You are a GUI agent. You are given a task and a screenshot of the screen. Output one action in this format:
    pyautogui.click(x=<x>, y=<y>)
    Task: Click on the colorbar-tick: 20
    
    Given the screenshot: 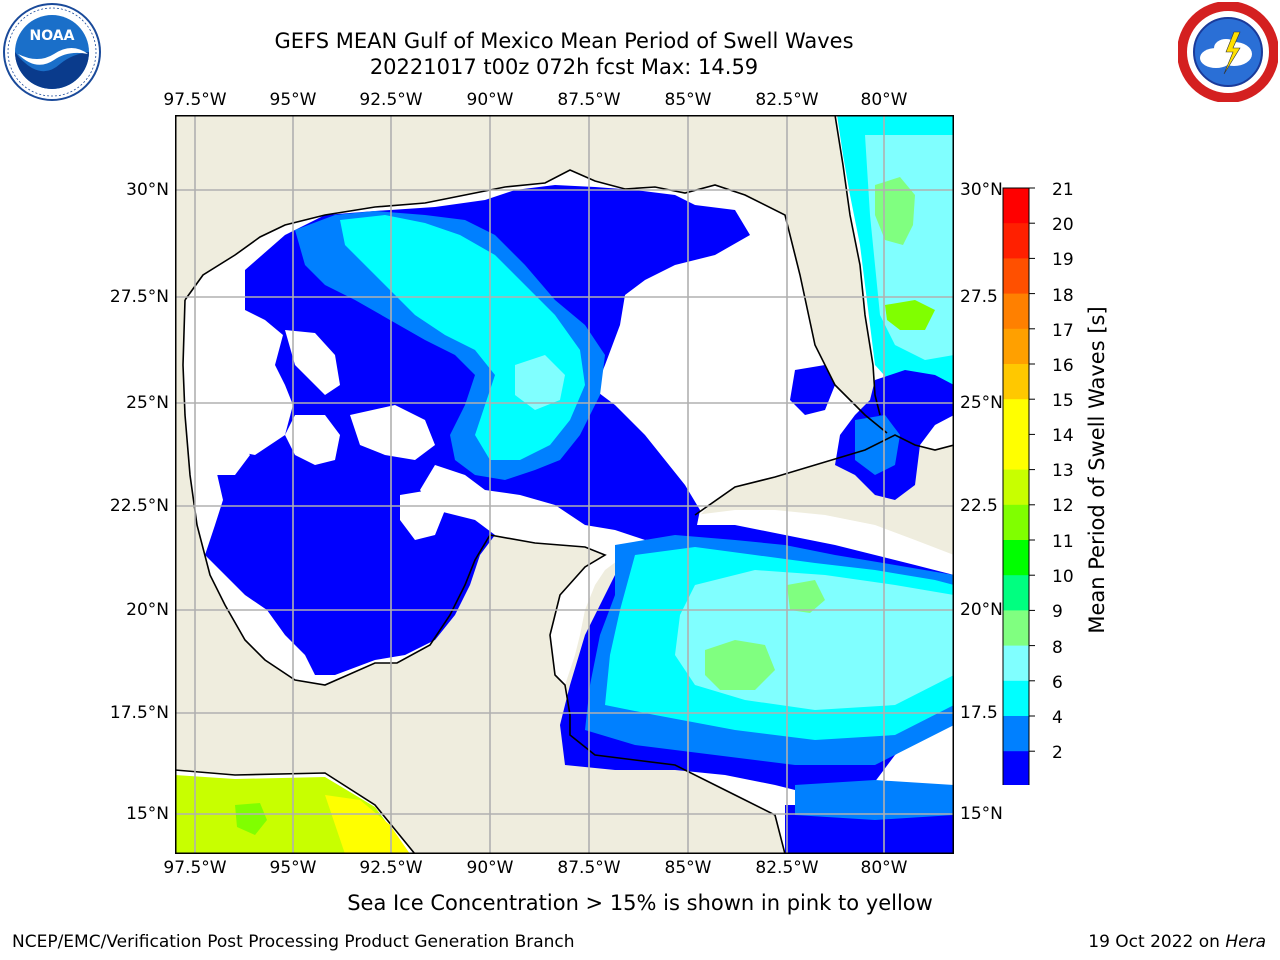 What is the action you would take?
    pyautogui.click(x=1063, y=225)
    